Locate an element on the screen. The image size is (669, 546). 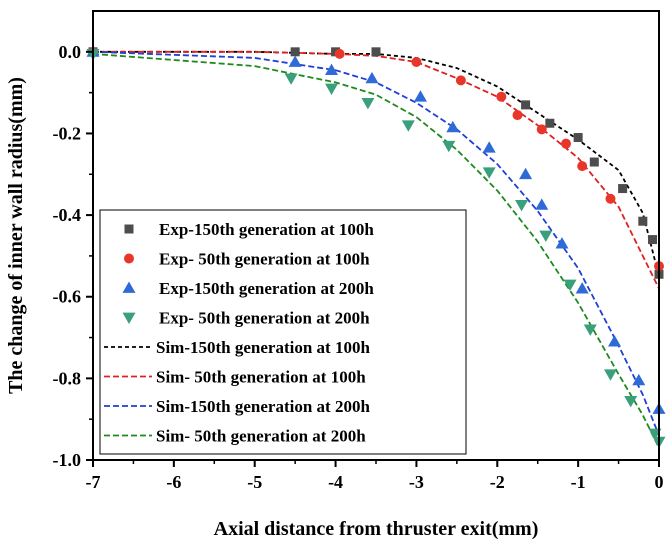
x-tick-label: 0 is located at coordinates (659, 482).